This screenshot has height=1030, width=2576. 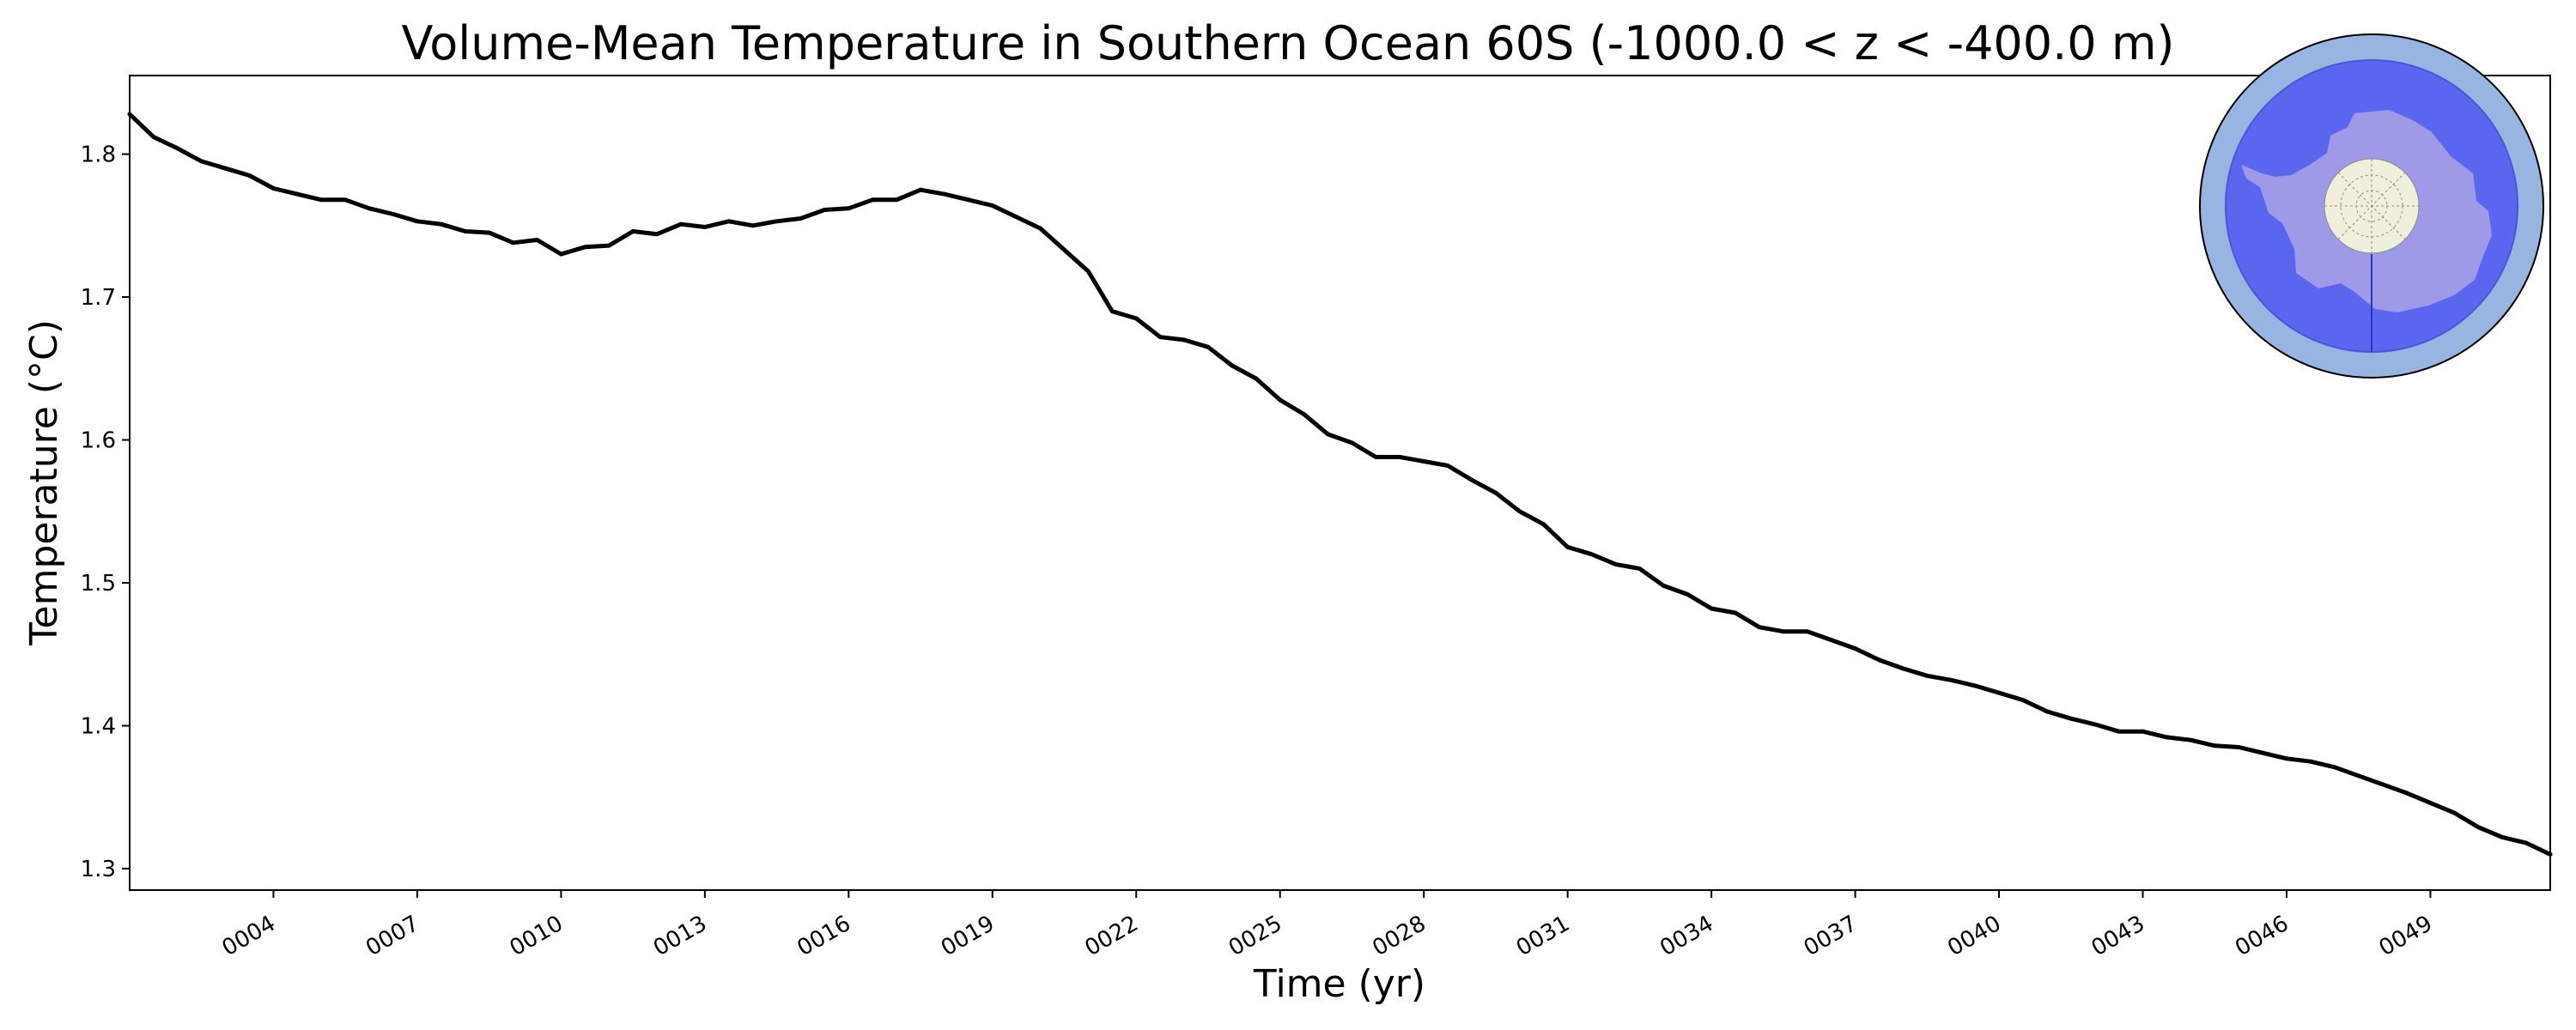 I want to click on map-graticule, so click(x=2371, y=206).